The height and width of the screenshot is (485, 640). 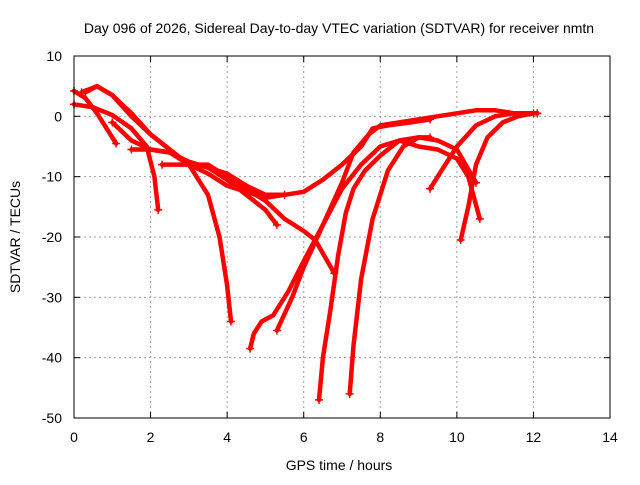 What do you see at coordinates (81, 92) in the screenshot?
I see `series-arc-4-marker` at bounding box center [81, 92].